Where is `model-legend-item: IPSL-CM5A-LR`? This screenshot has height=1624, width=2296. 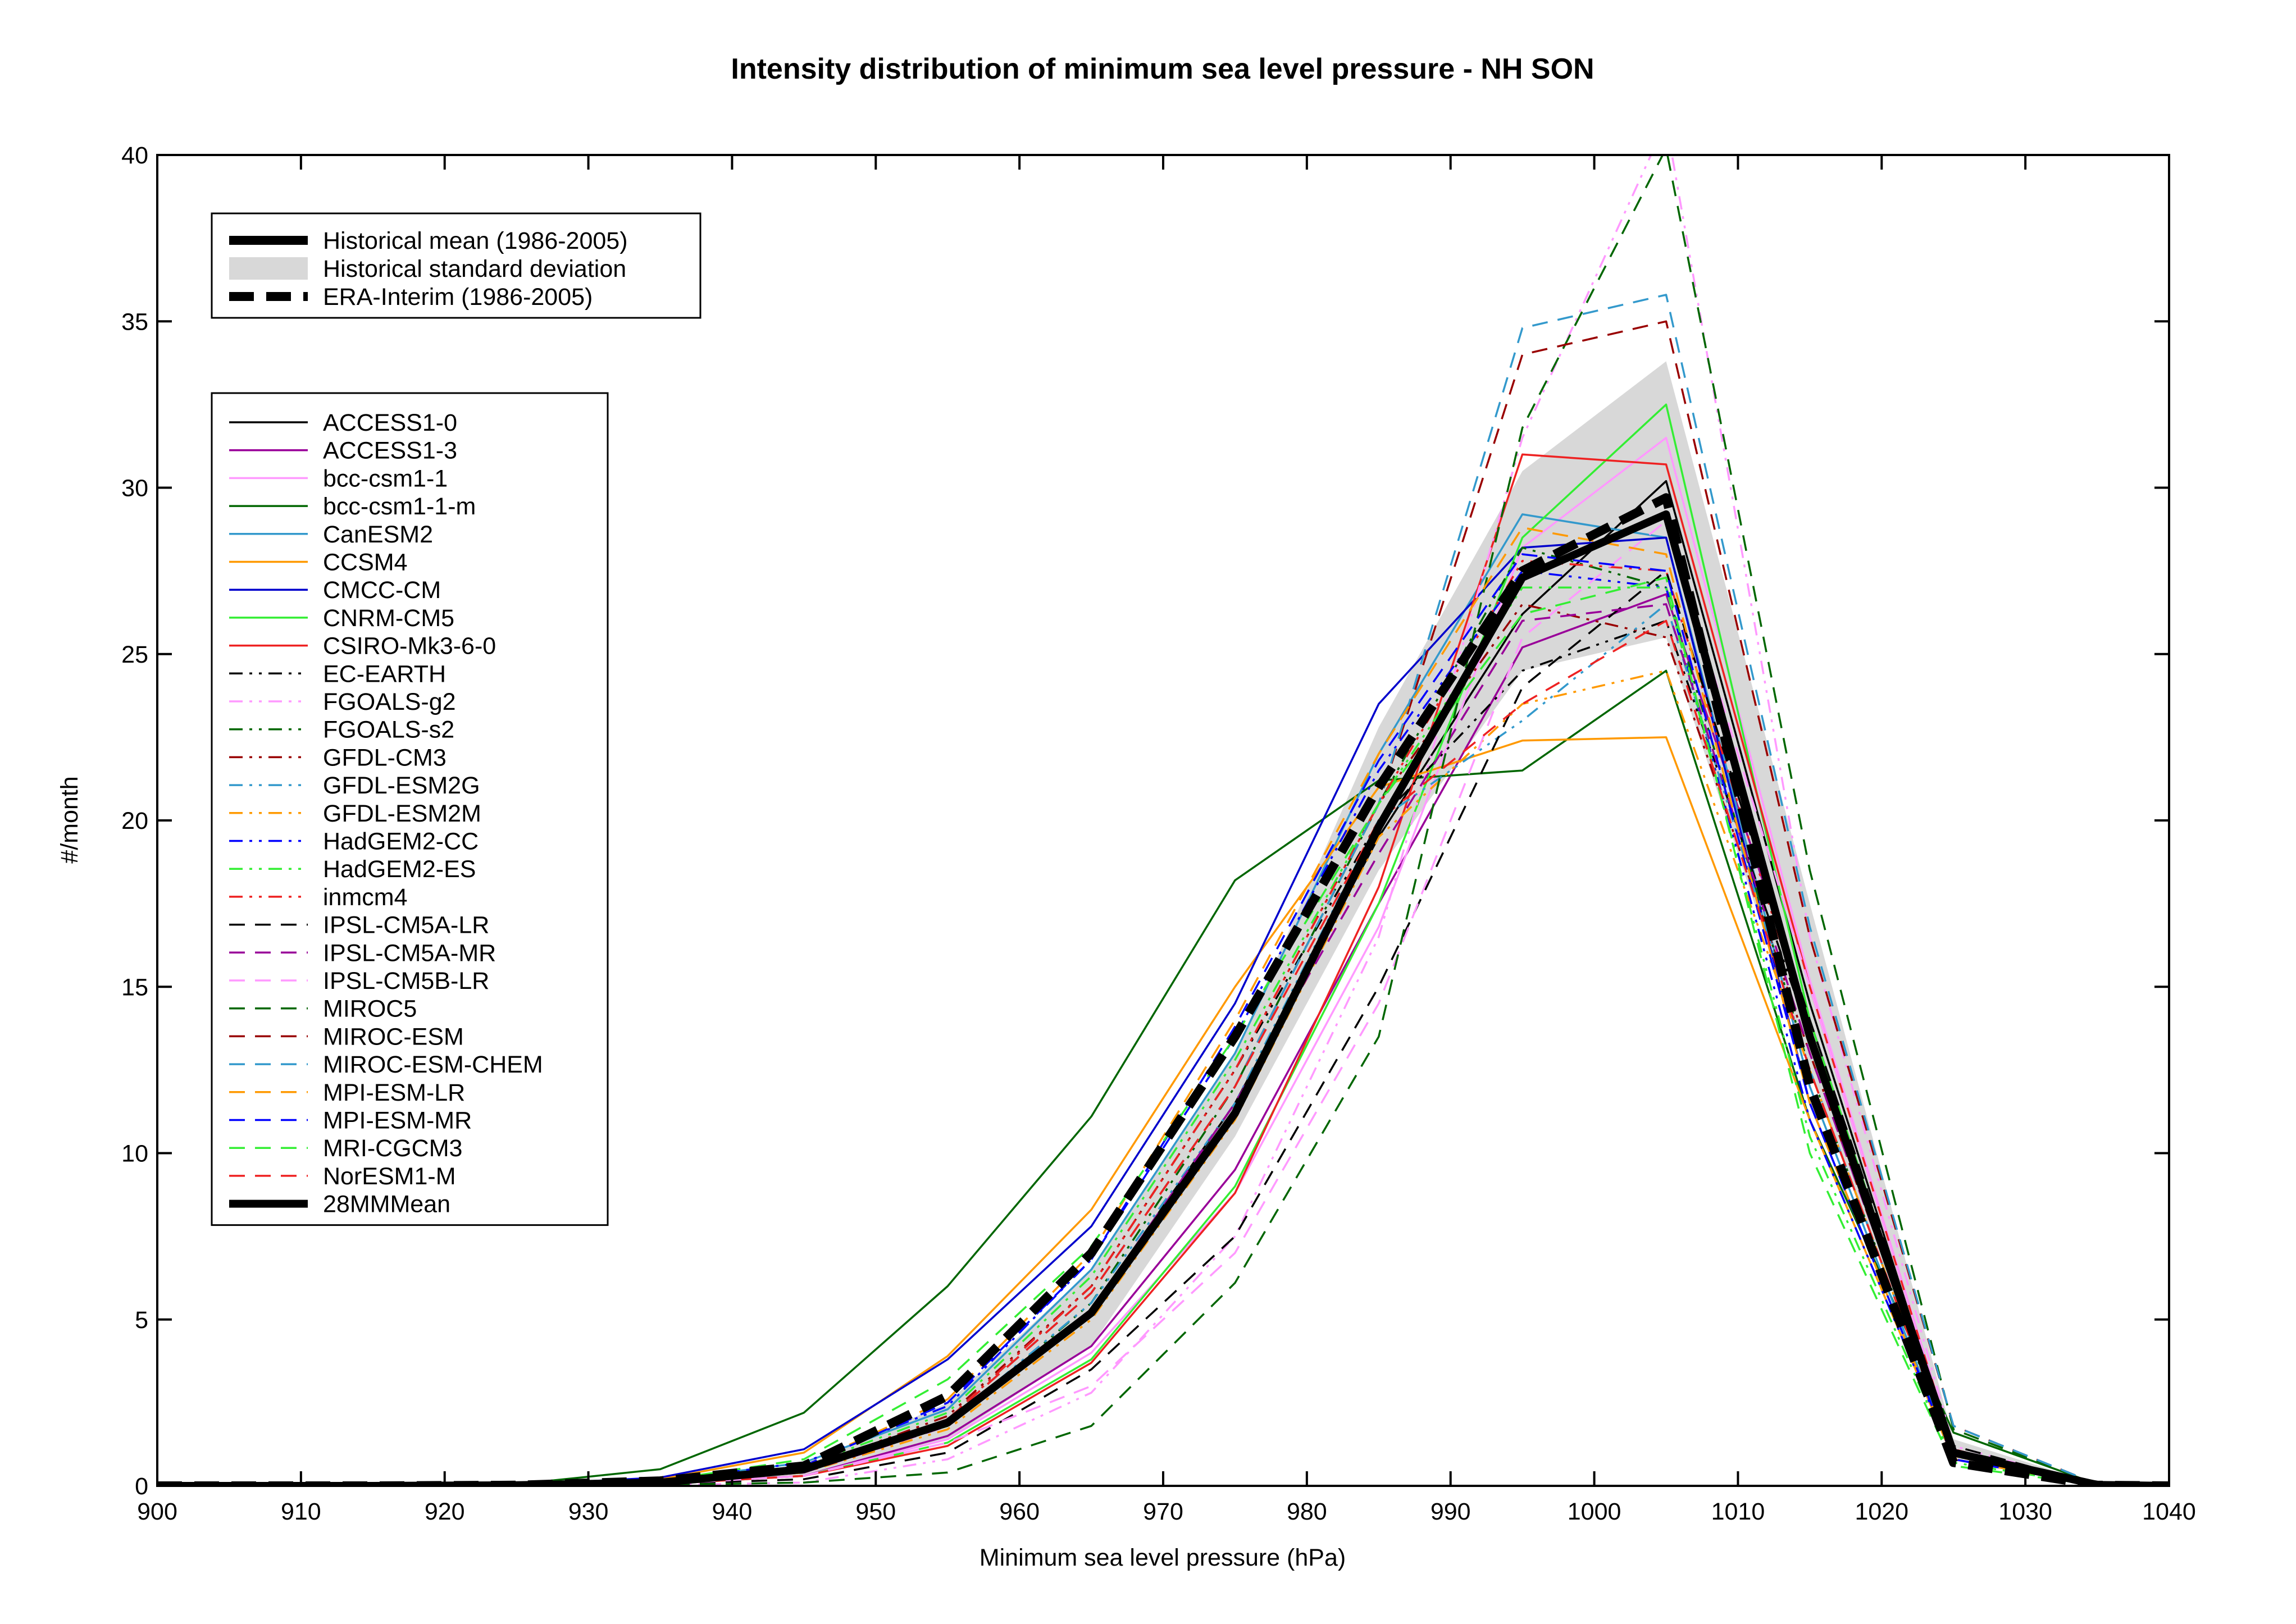 model-legend-item: IPSL-CM5A-LR is located at coordinates (359, 925).